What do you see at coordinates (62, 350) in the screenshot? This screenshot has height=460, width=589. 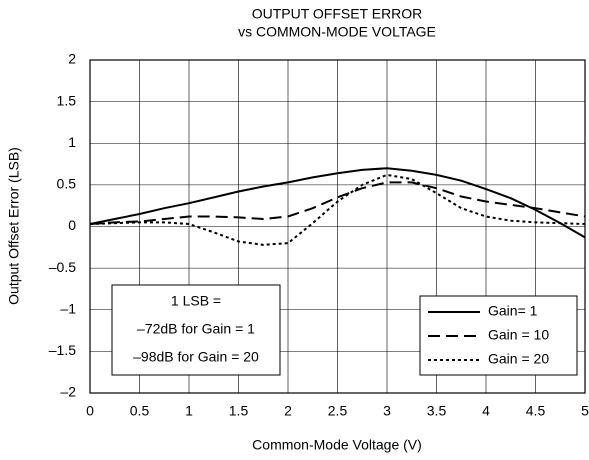 I see `y-tick-label: –1.5` at bounding box center [62, 350].